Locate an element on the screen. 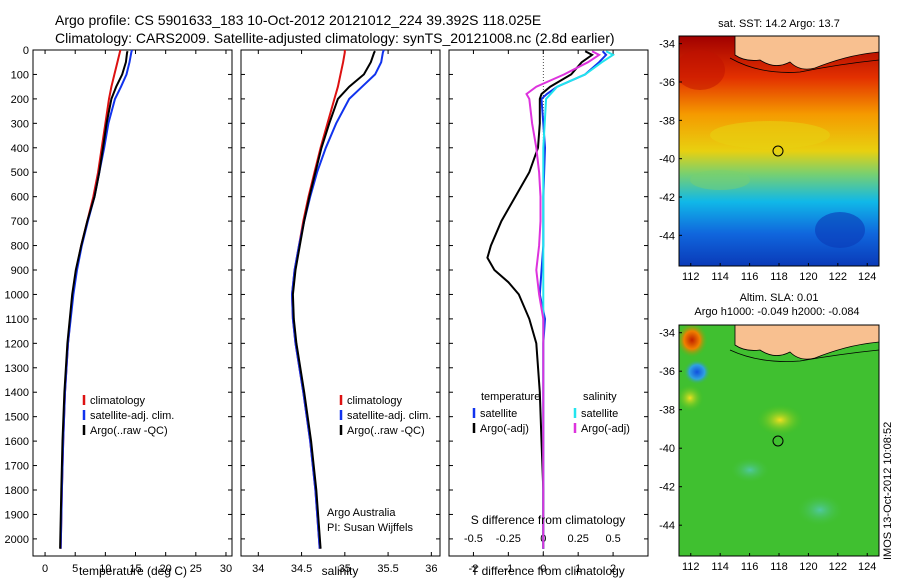  diff-xlabel-top: S difference from climatology is located at coordinates (548, 520).